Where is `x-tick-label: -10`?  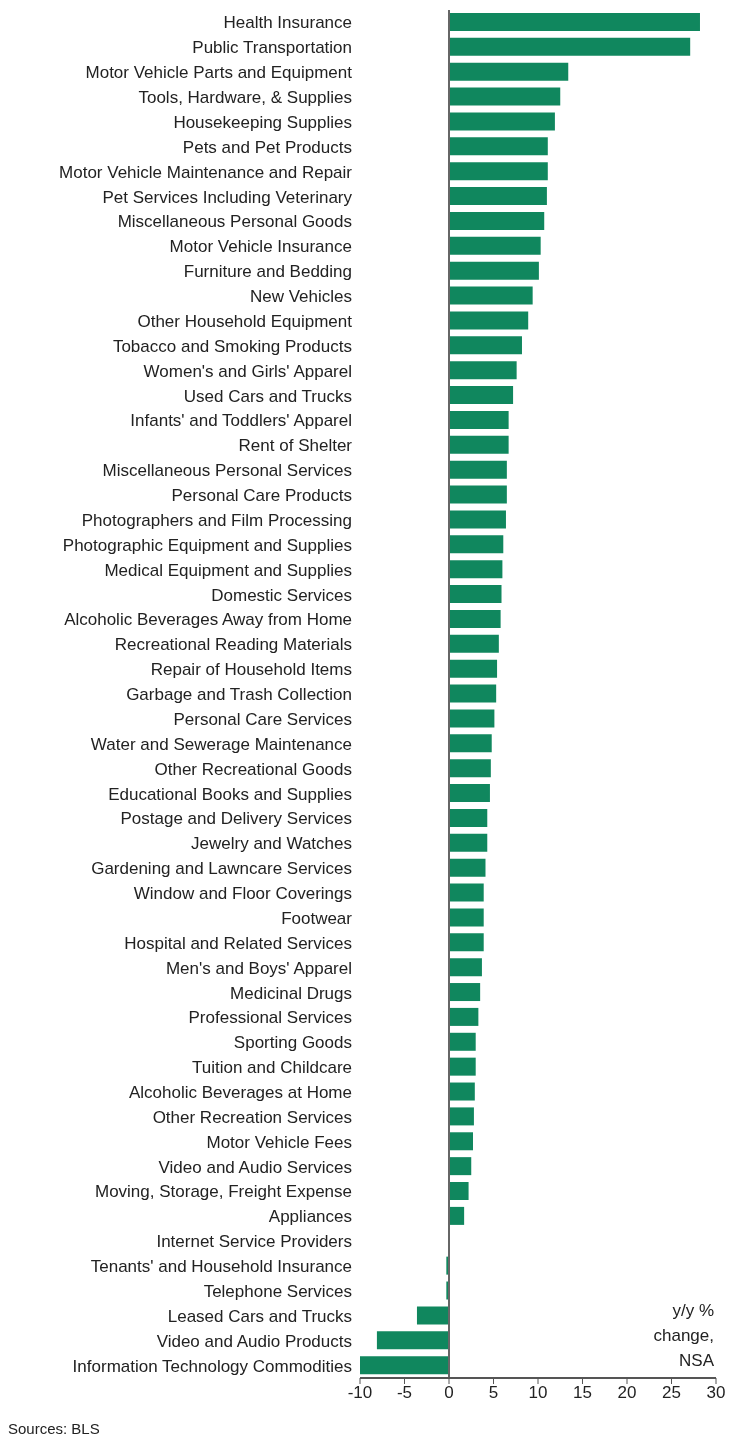 x-tick-label: -10 is located at coordinates (360, 1393).